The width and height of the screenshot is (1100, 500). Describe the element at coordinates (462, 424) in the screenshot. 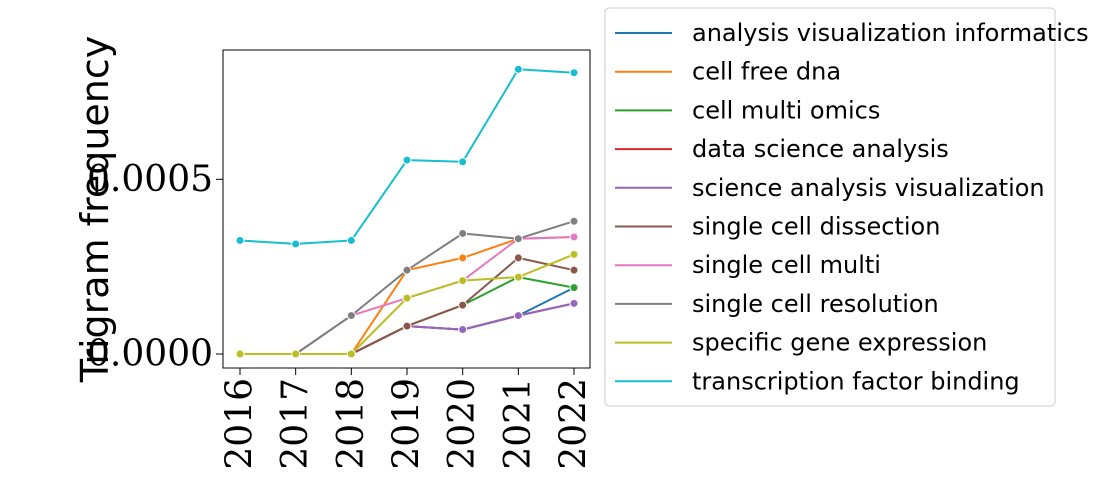

I see `x-tick-label: 2020` at that location.